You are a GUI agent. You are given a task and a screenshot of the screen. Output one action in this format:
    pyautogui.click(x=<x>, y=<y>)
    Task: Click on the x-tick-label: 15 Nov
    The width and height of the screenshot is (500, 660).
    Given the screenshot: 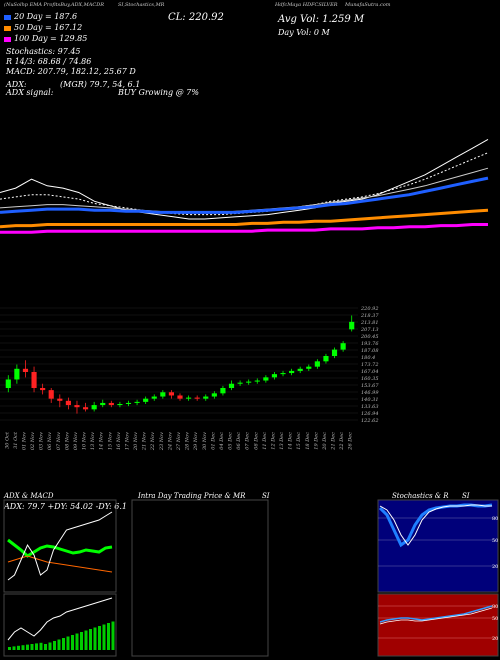 What is the action you would take?
    pyautogui.click(x=110, y=441)
    